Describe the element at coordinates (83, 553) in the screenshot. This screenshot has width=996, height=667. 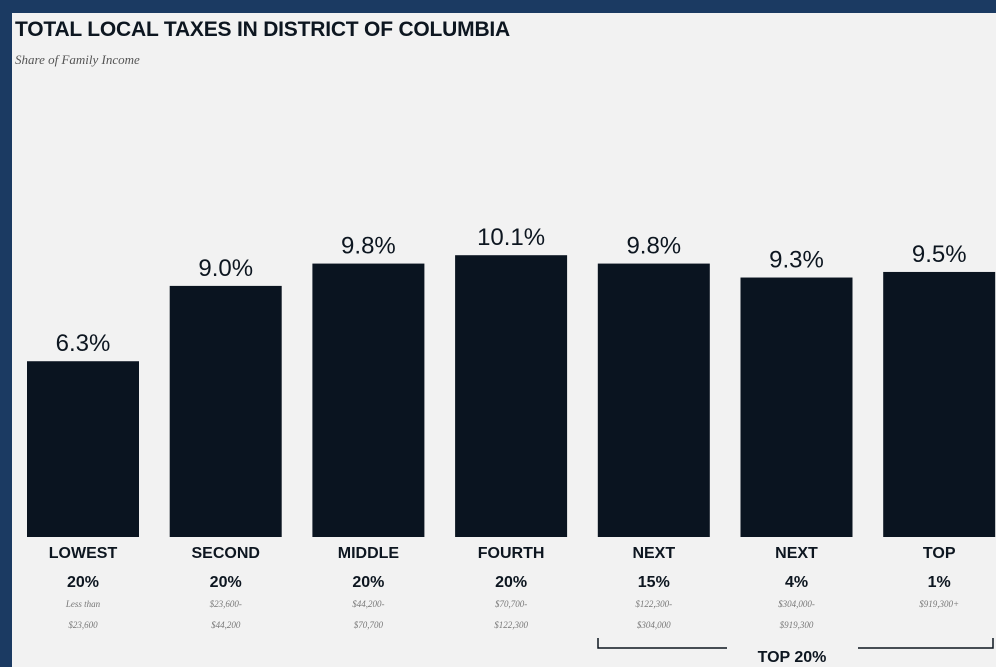
I see `category-label: LOWEST` at that location.